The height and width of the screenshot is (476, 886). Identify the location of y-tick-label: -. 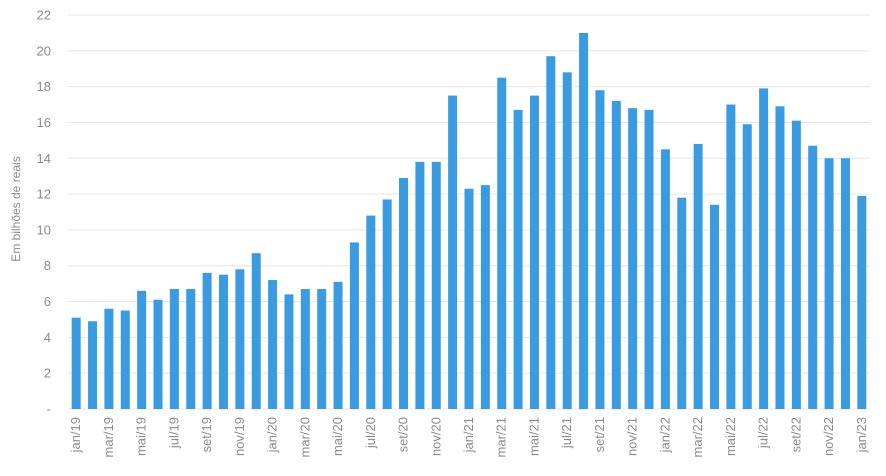
(49, 409).